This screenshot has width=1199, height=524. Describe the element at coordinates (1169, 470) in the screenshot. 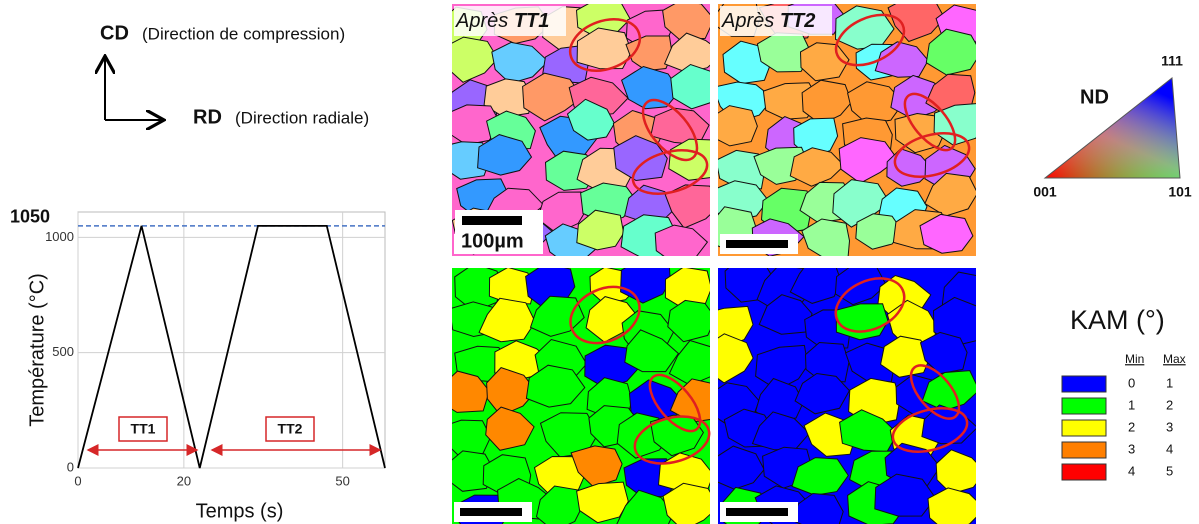

I see `kam-max: 5` at that location.